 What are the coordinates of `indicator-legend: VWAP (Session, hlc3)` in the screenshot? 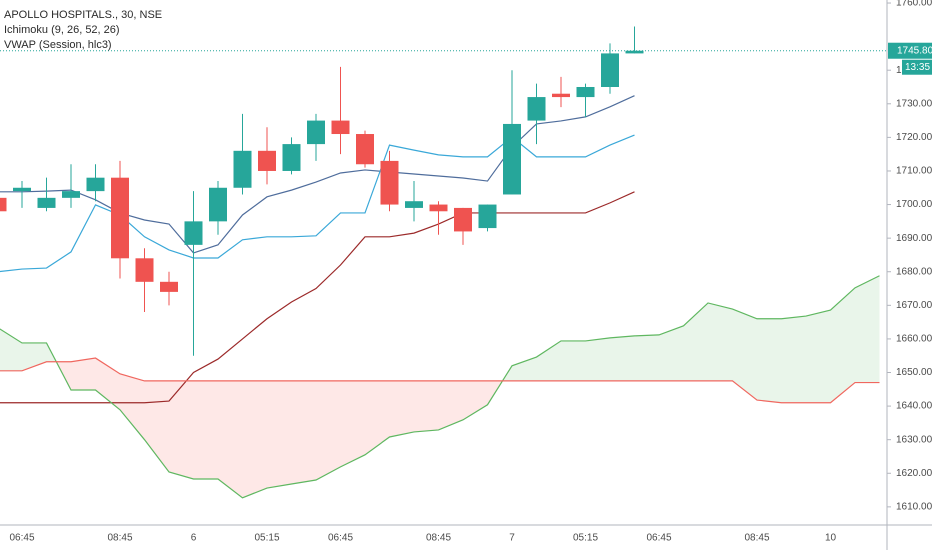 It's located at (58, 45).